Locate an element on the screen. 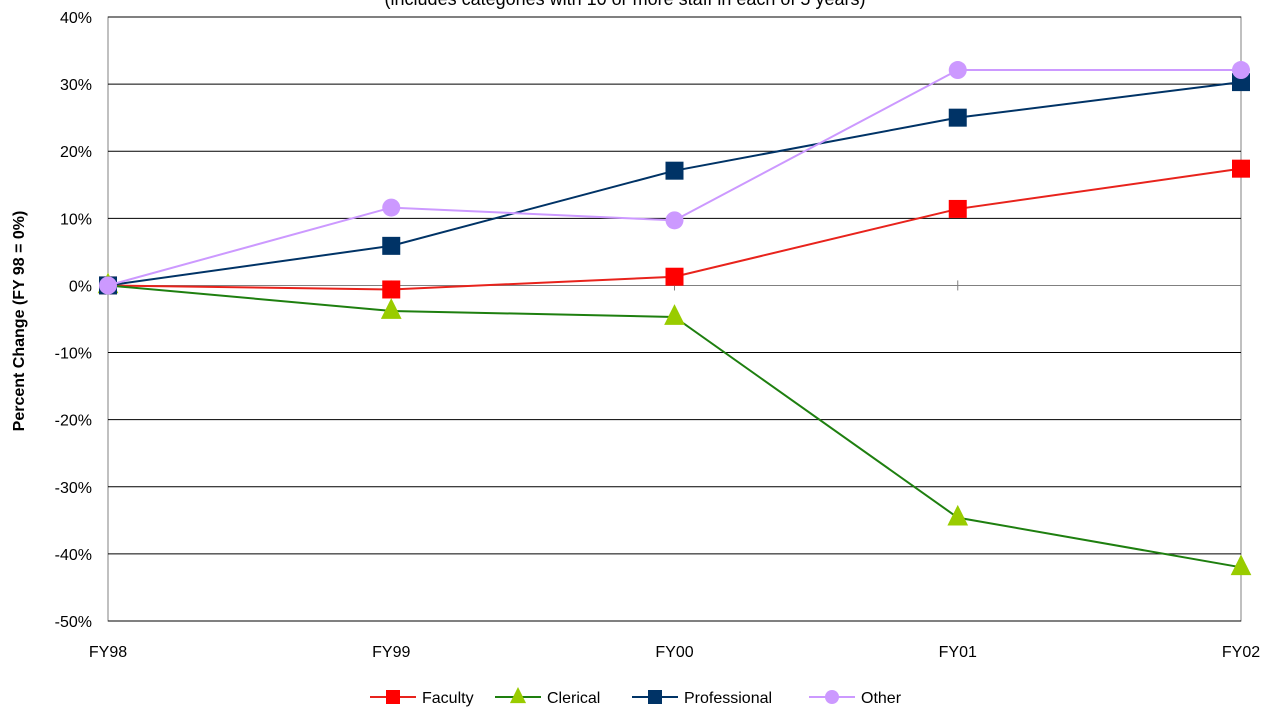  y-tick-label: -20% is located at coordinates (73, 421).